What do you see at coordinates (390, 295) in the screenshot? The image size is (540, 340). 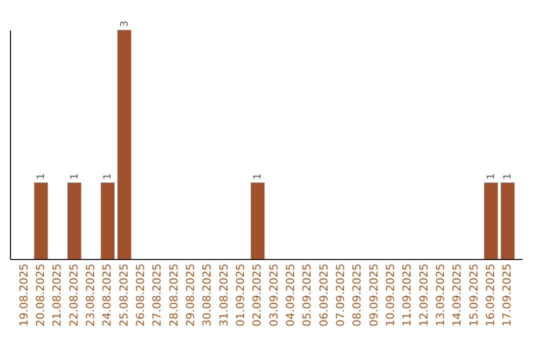 I see `x-tick-label: 10.09.2025` at bounding box center [390, 295].